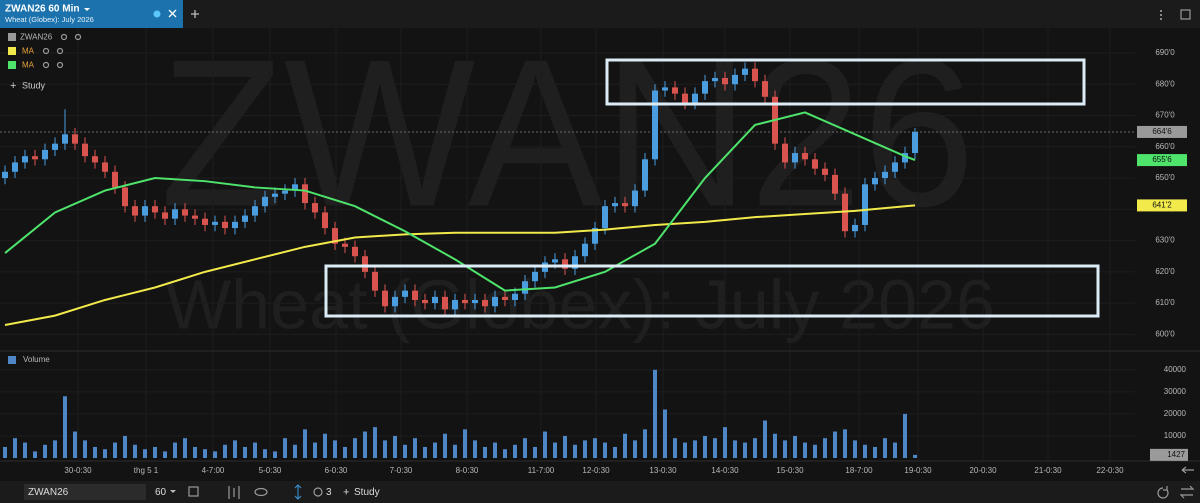  I want to click on tab-close, so click(172, 13).